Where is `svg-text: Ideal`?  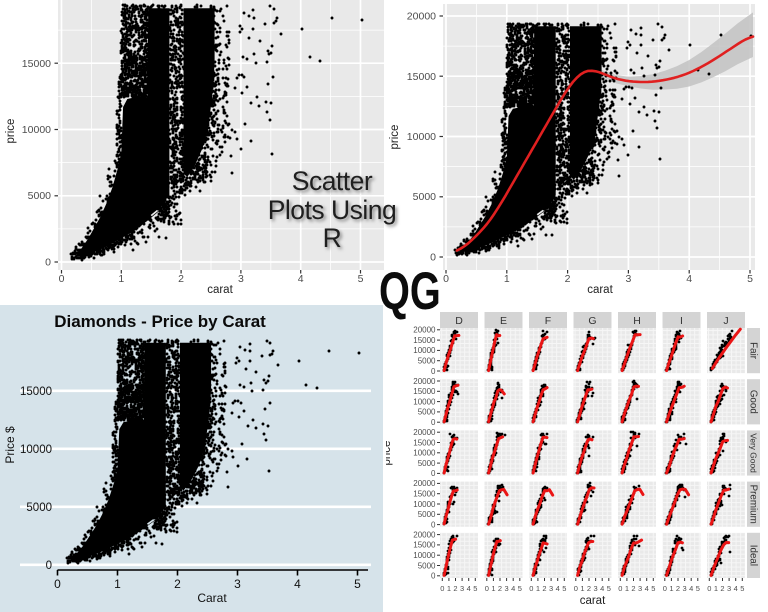
svg-text: Ideal is located at coordinates (753, 555).